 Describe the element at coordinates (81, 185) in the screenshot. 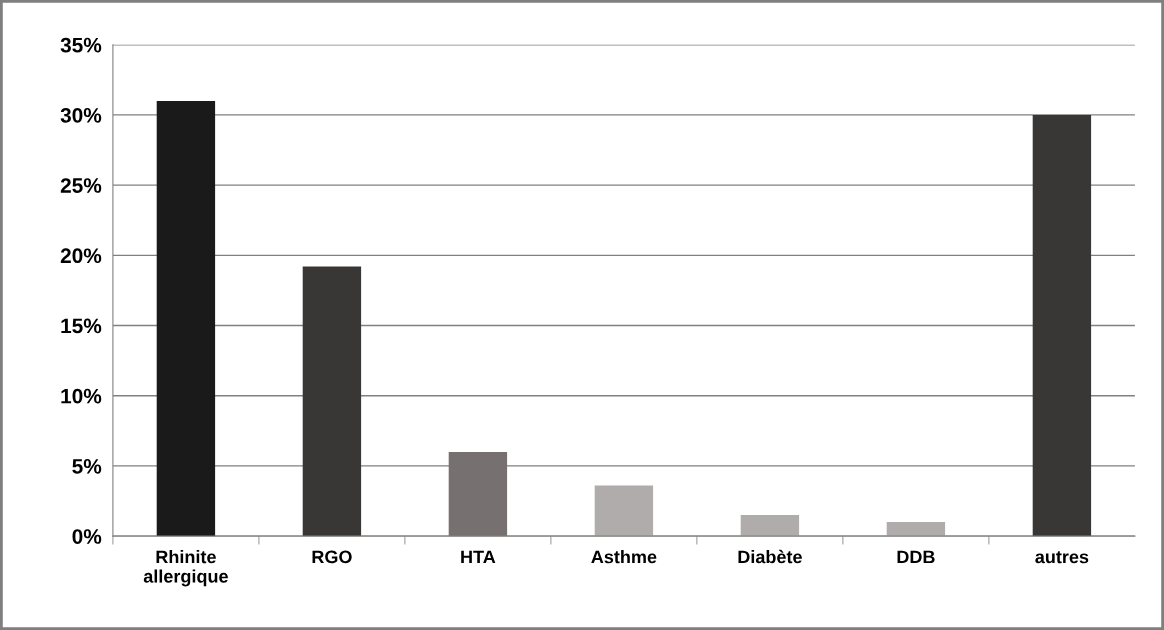

I see `y-tick-label: 25%` at that location.